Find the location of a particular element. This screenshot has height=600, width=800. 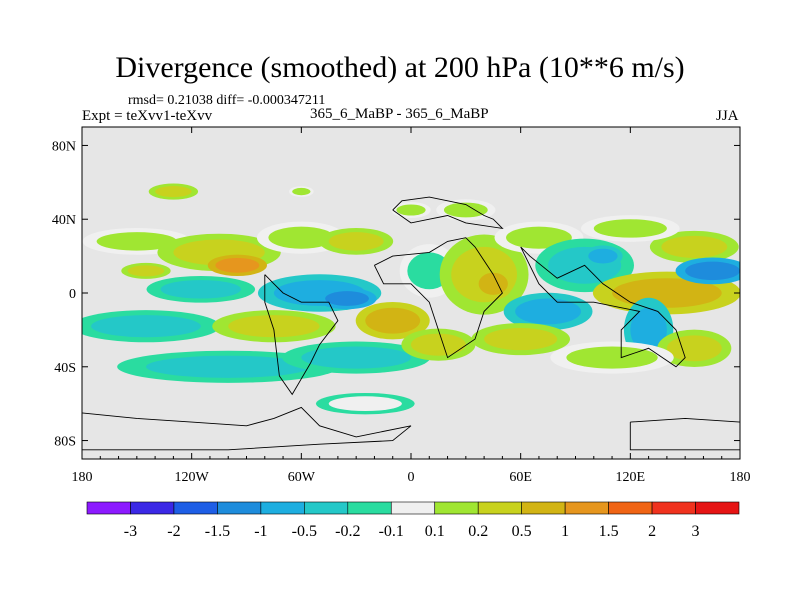

colorbar-label-4: -0.5 is located at coordinates (304, 531).